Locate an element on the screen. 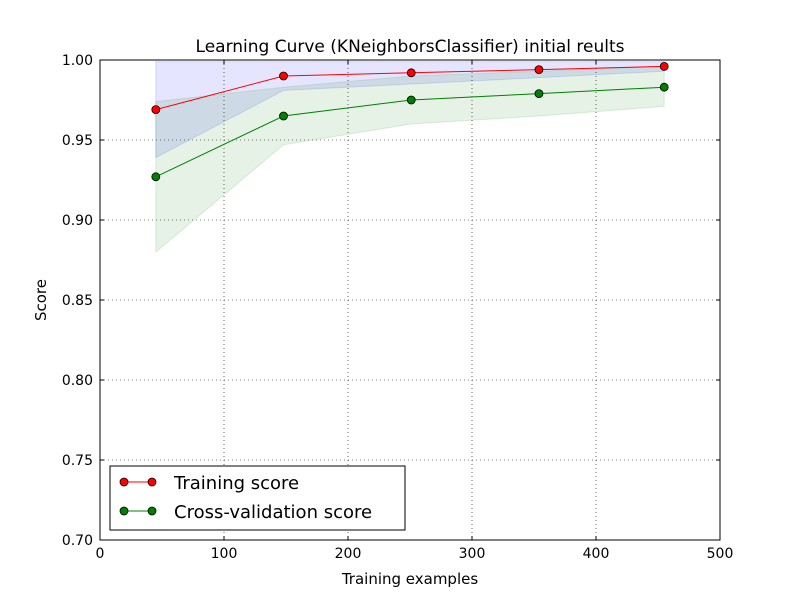 The image size is (800, 600). legend-cv-label: Cross-validation score is located at coordinates (273, 512).